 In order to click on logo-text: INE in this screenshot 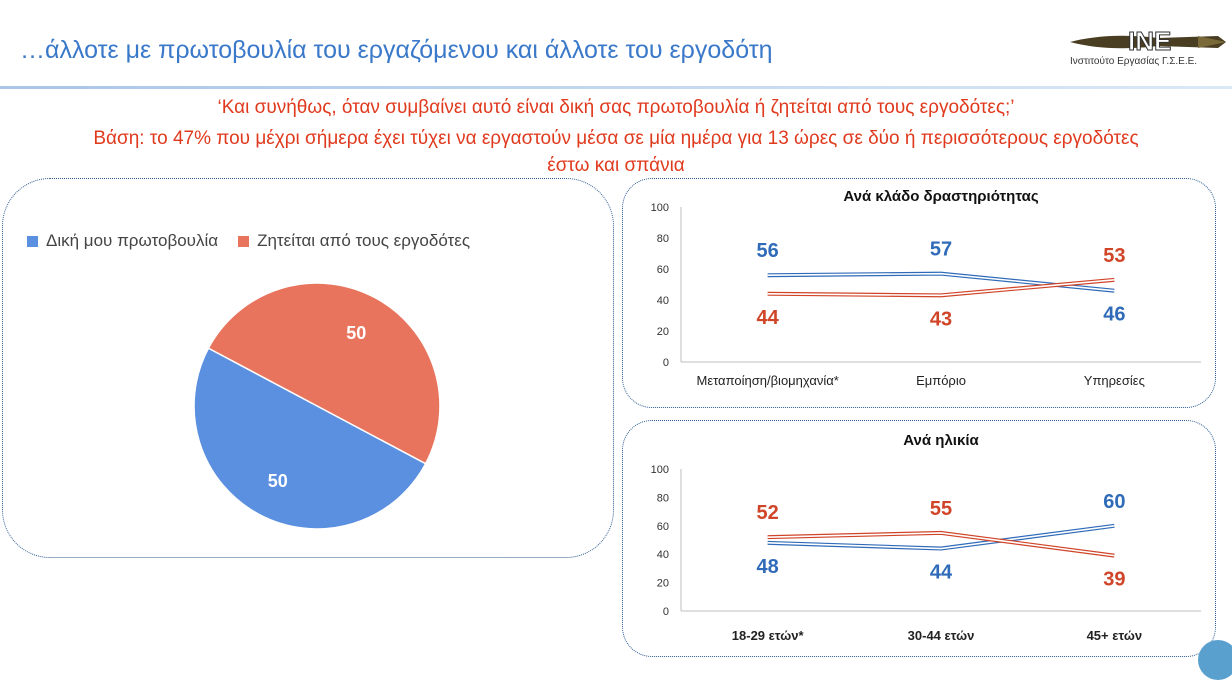, I will do `click(1149, 41)`.